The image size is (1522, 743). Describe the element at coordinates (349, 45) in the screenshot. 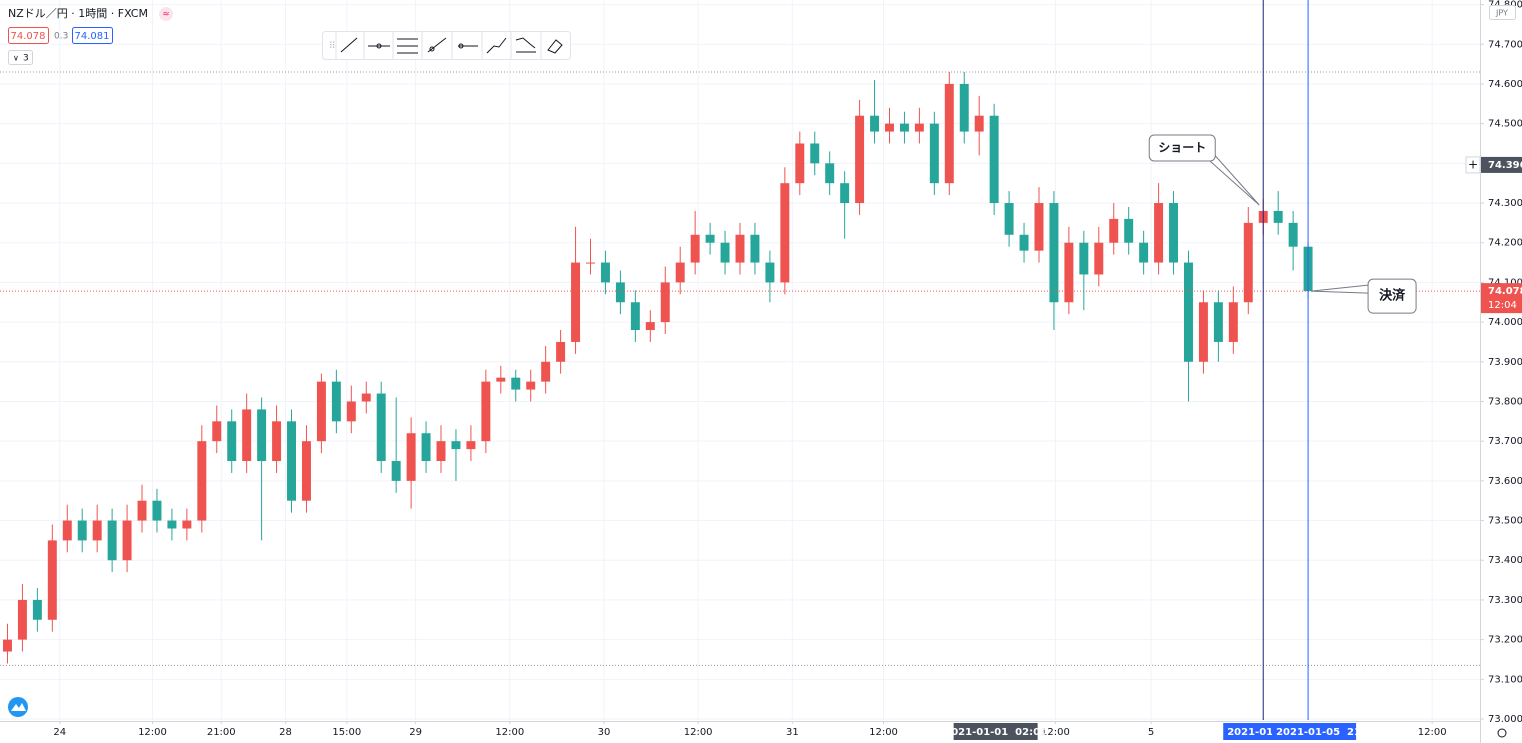

I see `tool-trendline` at that location.